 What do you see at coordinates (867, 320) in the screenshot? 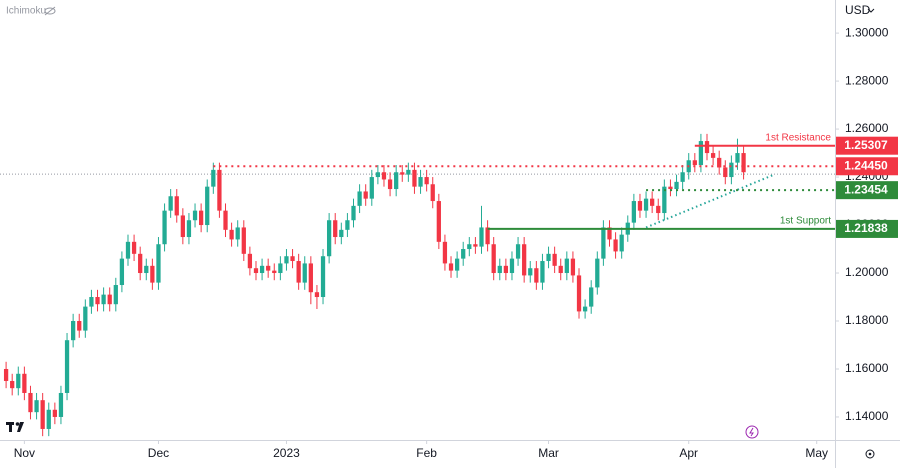
I see `y-tick-label: 1.18000` at bounding box center [867, 320].